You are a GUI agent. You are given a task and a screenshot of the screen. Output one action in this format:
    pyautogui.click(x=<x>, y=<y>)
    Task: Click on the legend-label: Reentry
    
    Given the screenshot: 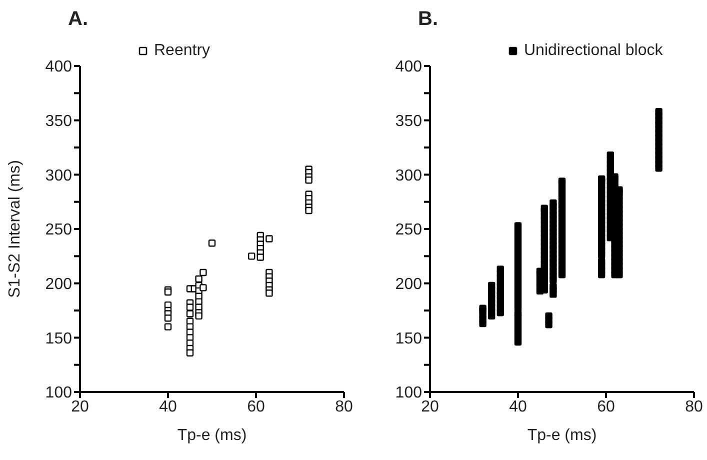 What is the action you would take?
    pyautogui.click(x=181, y=51)
    